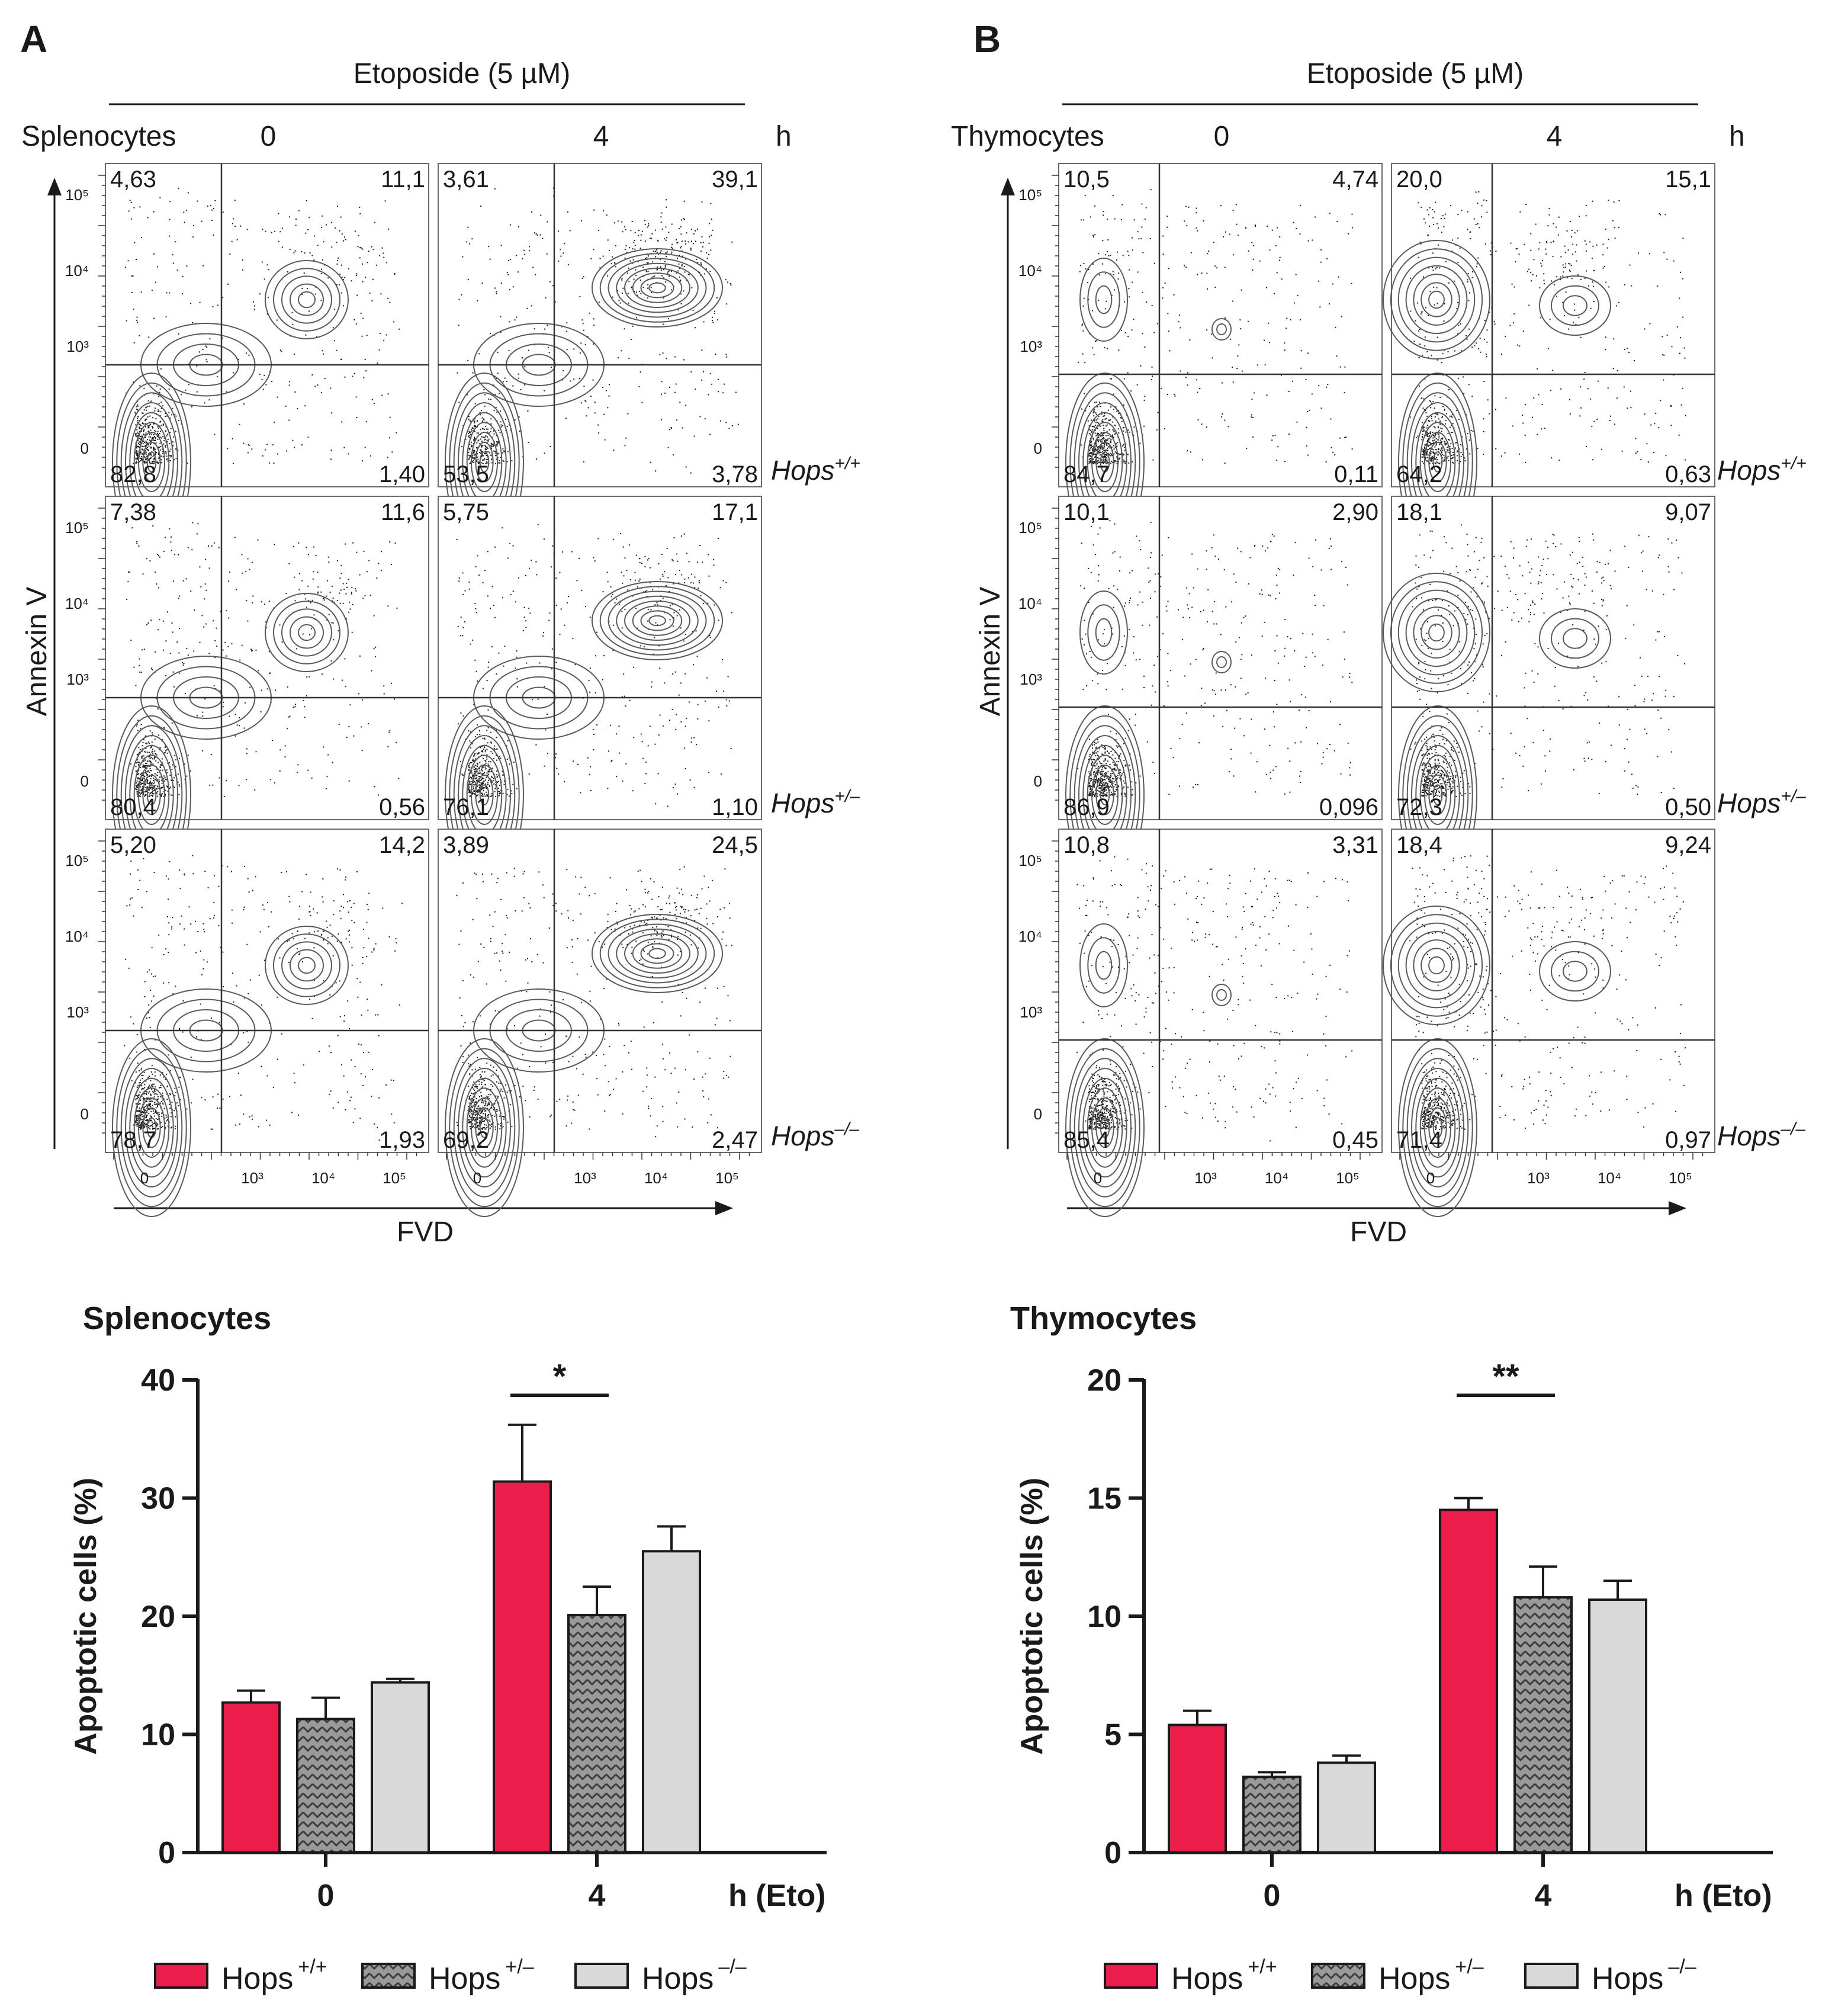  Describe the element at coordinates (1348, 807) in the screenshot. I see `quadrant-lr: 0,096` at that location.